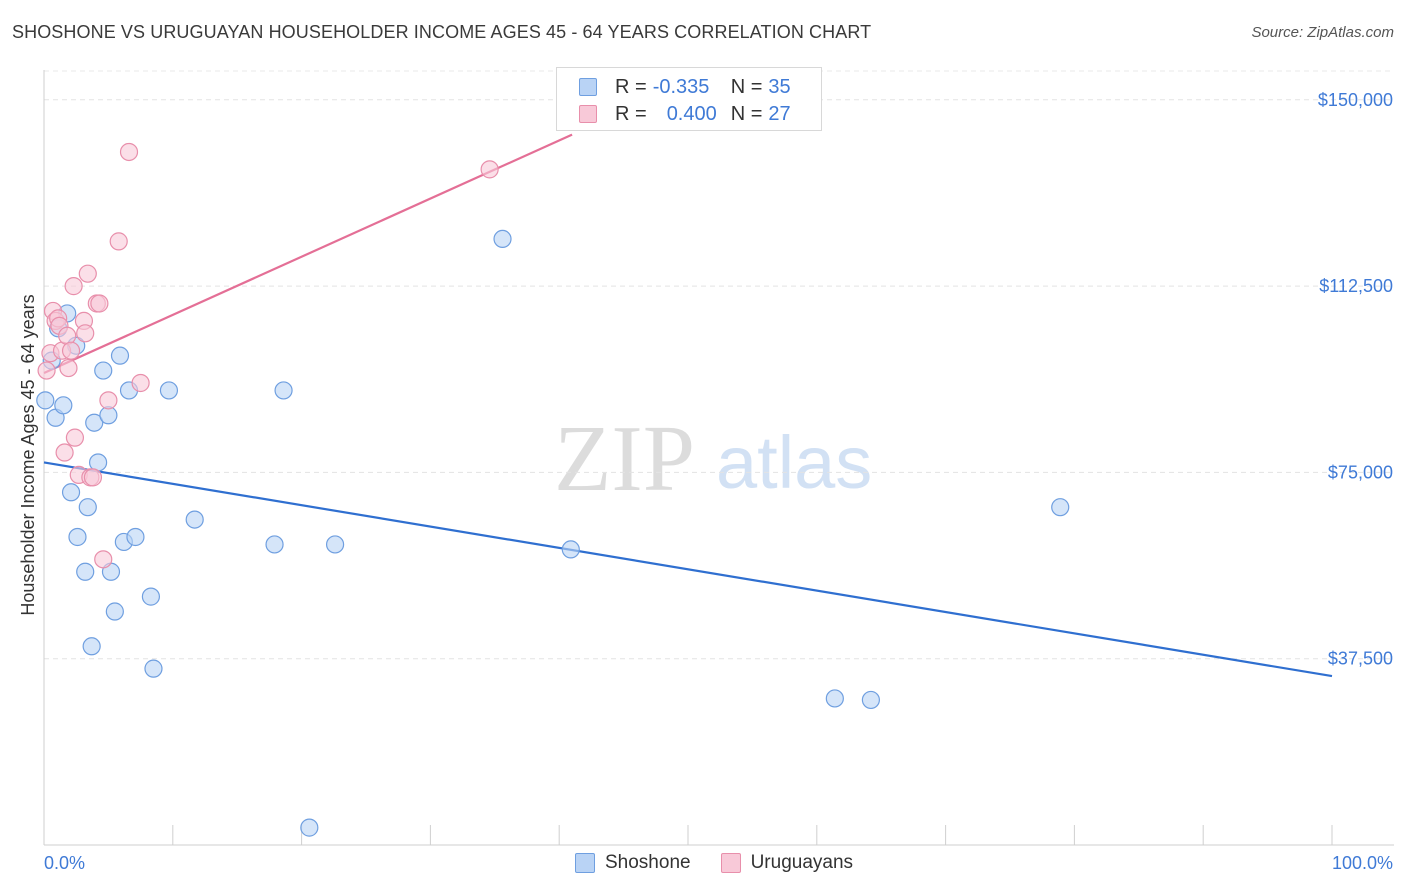  Describe the element at coordinates (691, 113) in the screenshot. I see `uruguayans-r-value: 0.400` at that location.